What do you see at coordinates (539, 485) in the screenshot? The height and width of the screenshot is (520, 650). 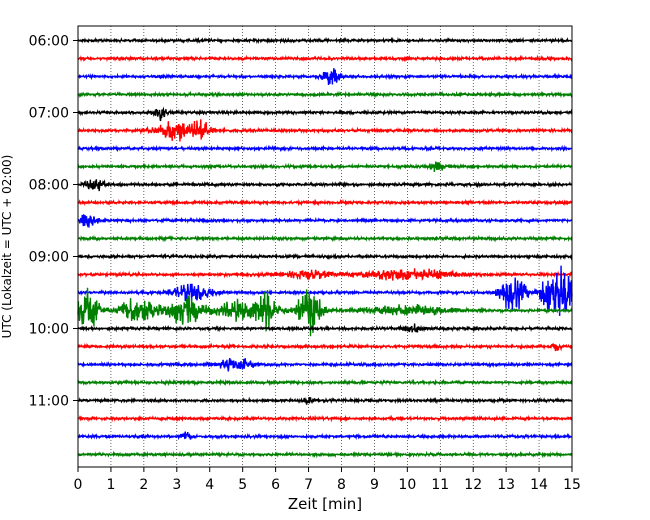 I see `x-tick-label: 14` at bounding box center [539, 485].